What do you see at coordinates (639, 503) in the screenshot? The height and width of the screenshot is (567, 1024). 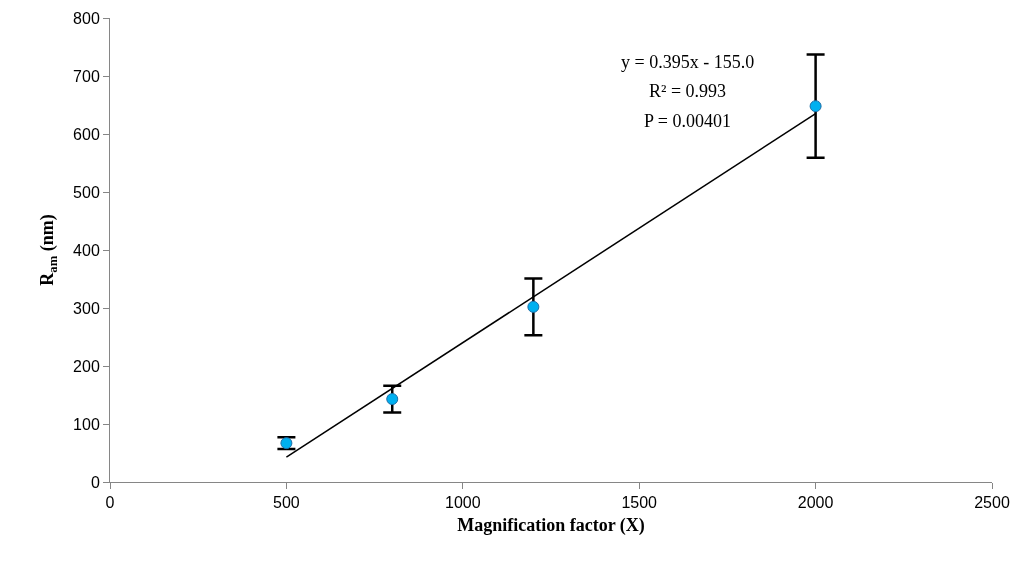 I see `x-tick-label: 1500` at bounding box center [639, 503].